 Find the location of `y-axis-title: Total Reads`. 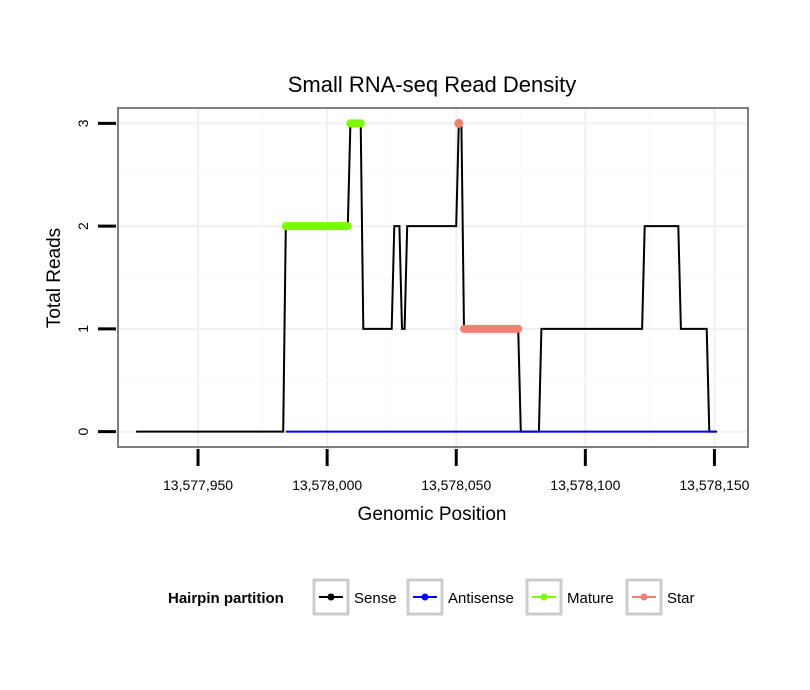

y-axis-title: Total Reads is located at coordinates (54, 278).